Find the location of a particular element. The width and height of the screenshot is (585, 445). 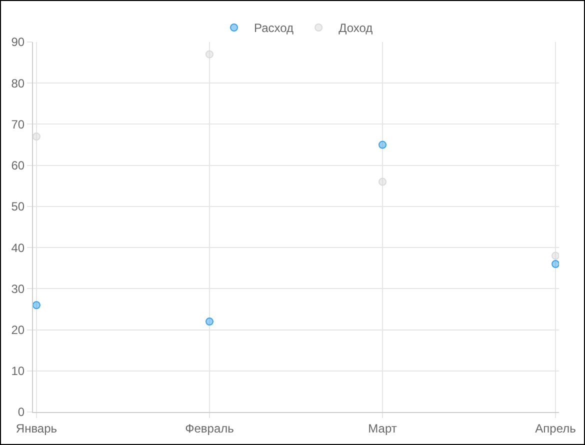

y-tick-label: 0 is located at coordinates (21, 412).